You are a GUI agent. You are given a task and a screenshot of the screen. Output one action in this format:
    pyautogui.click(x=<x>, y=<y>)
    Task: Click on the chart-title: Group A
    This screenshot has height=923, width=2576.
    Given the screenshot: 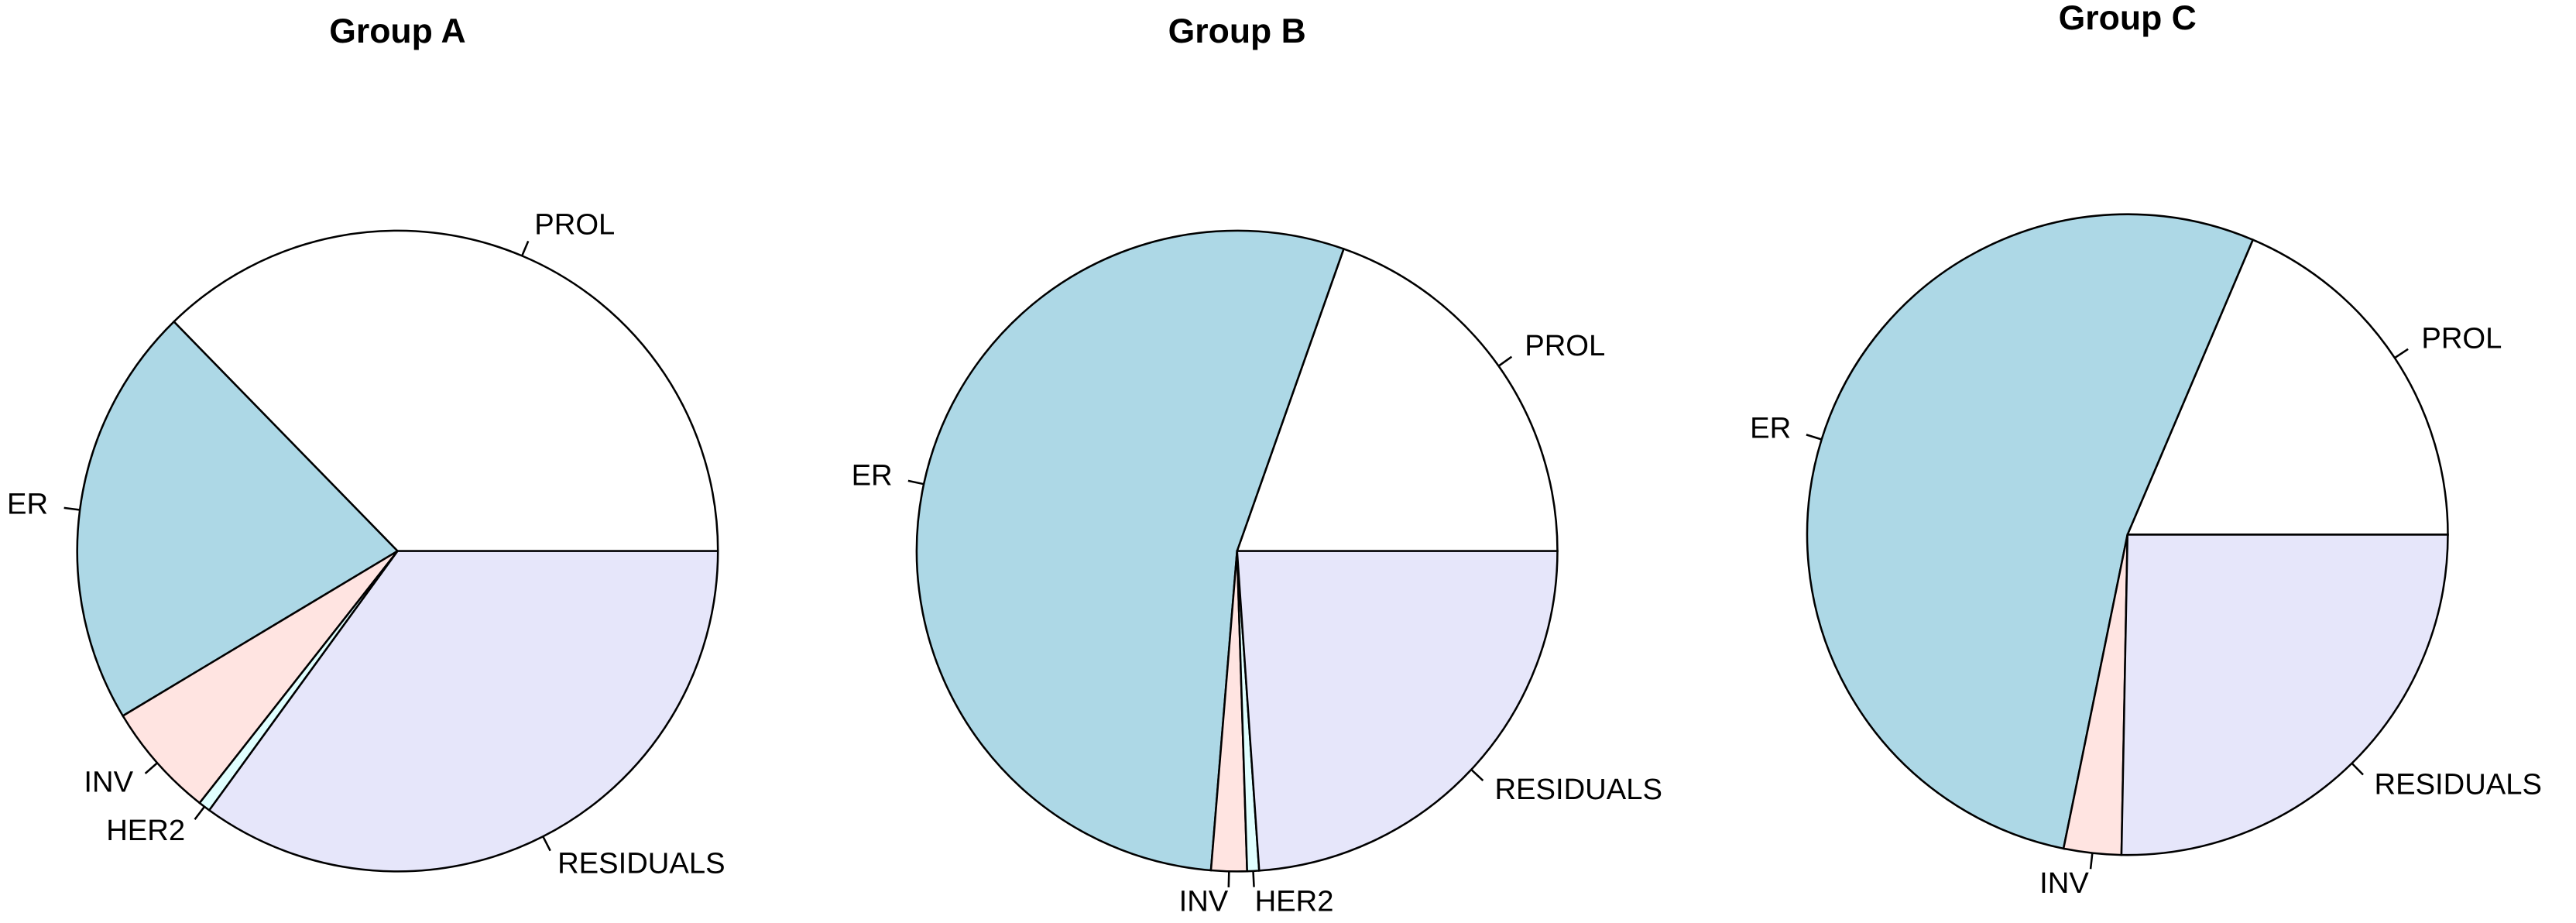 What is the action you would take?
    pyautogui.click(x=397, y=31)
    